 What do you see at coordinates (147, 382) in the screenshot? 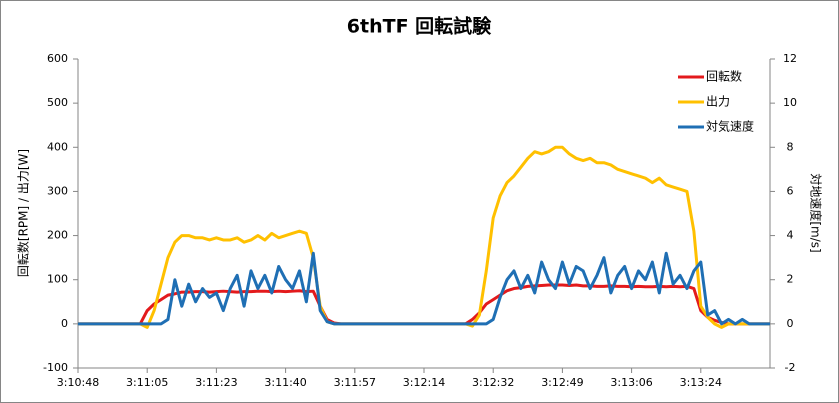
I see `x-tick-label: 3:11:05` at bounding box center [147, 382].